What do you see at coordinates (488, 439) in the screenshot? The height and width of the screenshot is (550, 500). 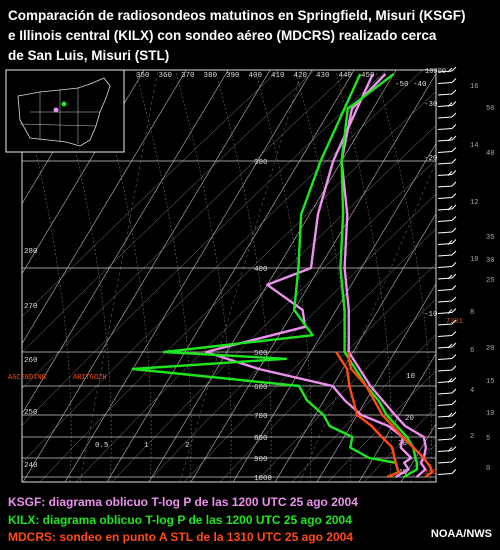 I see `right-label-5: 5` at bounding box center [488, 439].